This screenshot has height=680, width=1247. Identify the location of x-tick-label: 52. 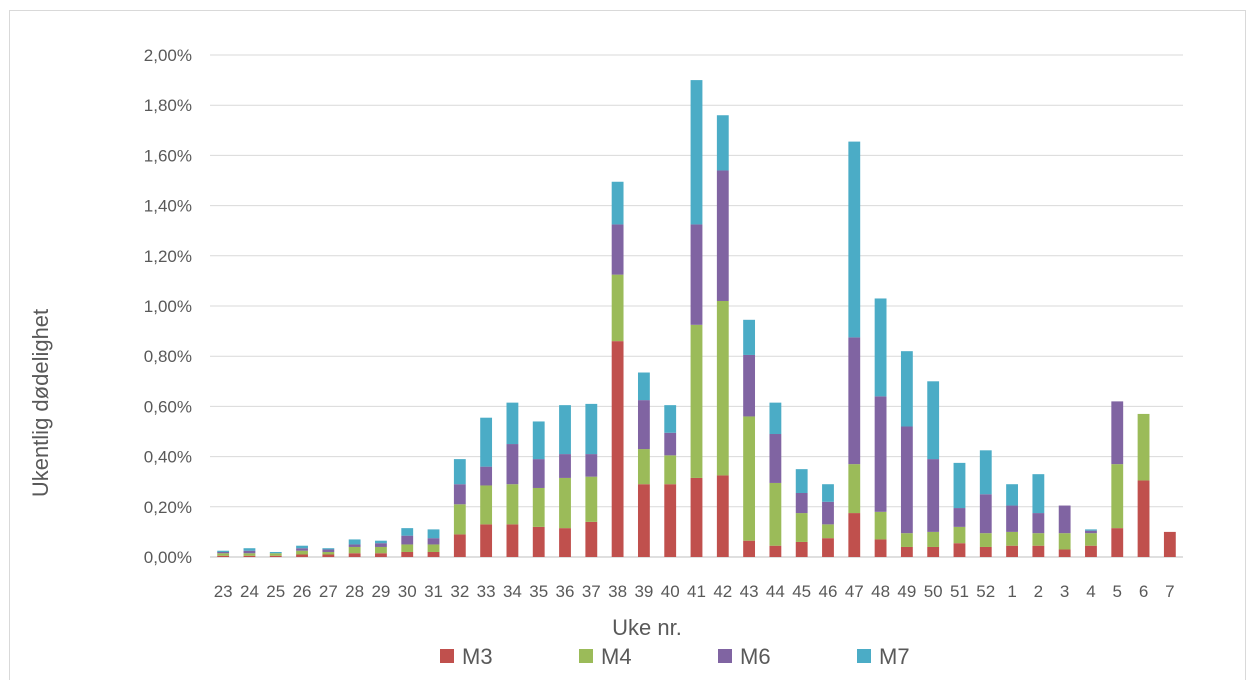
(985, 591).